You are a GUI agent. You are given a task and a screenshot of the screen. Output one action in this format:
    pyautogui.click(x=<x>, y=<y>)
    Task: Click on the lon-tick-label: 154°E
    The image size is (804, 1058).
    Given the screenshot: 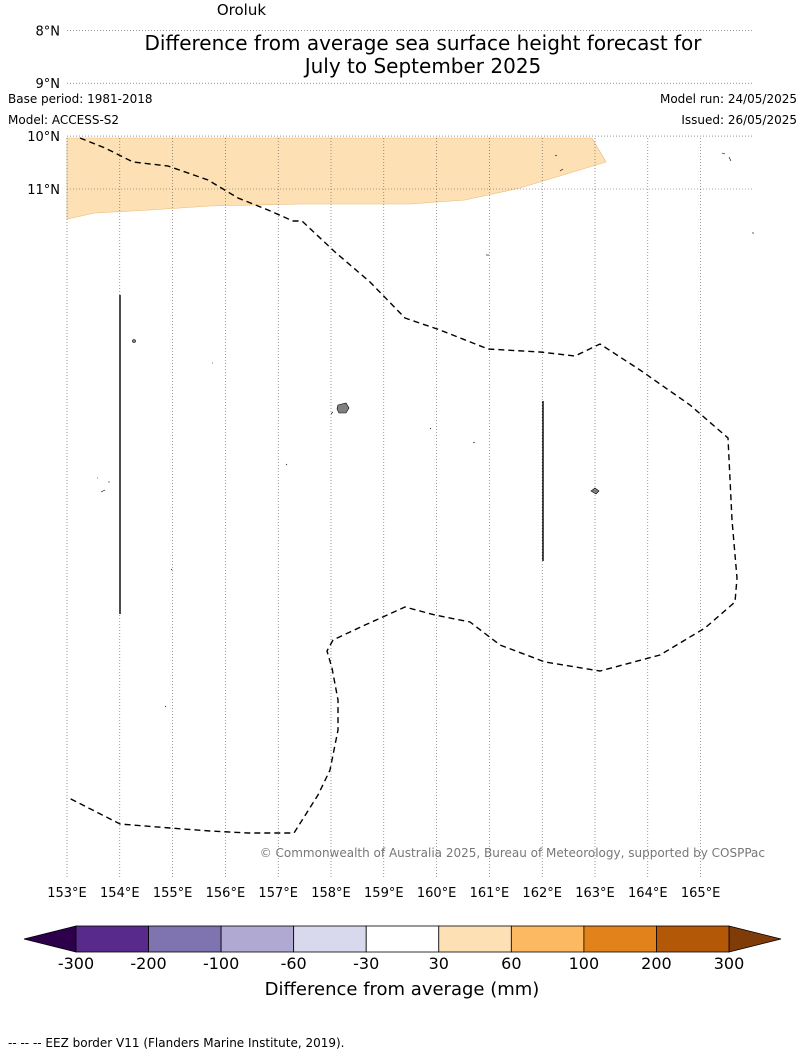 What is the action you would take?
    pyautogui.click(x=120, y=893)
    